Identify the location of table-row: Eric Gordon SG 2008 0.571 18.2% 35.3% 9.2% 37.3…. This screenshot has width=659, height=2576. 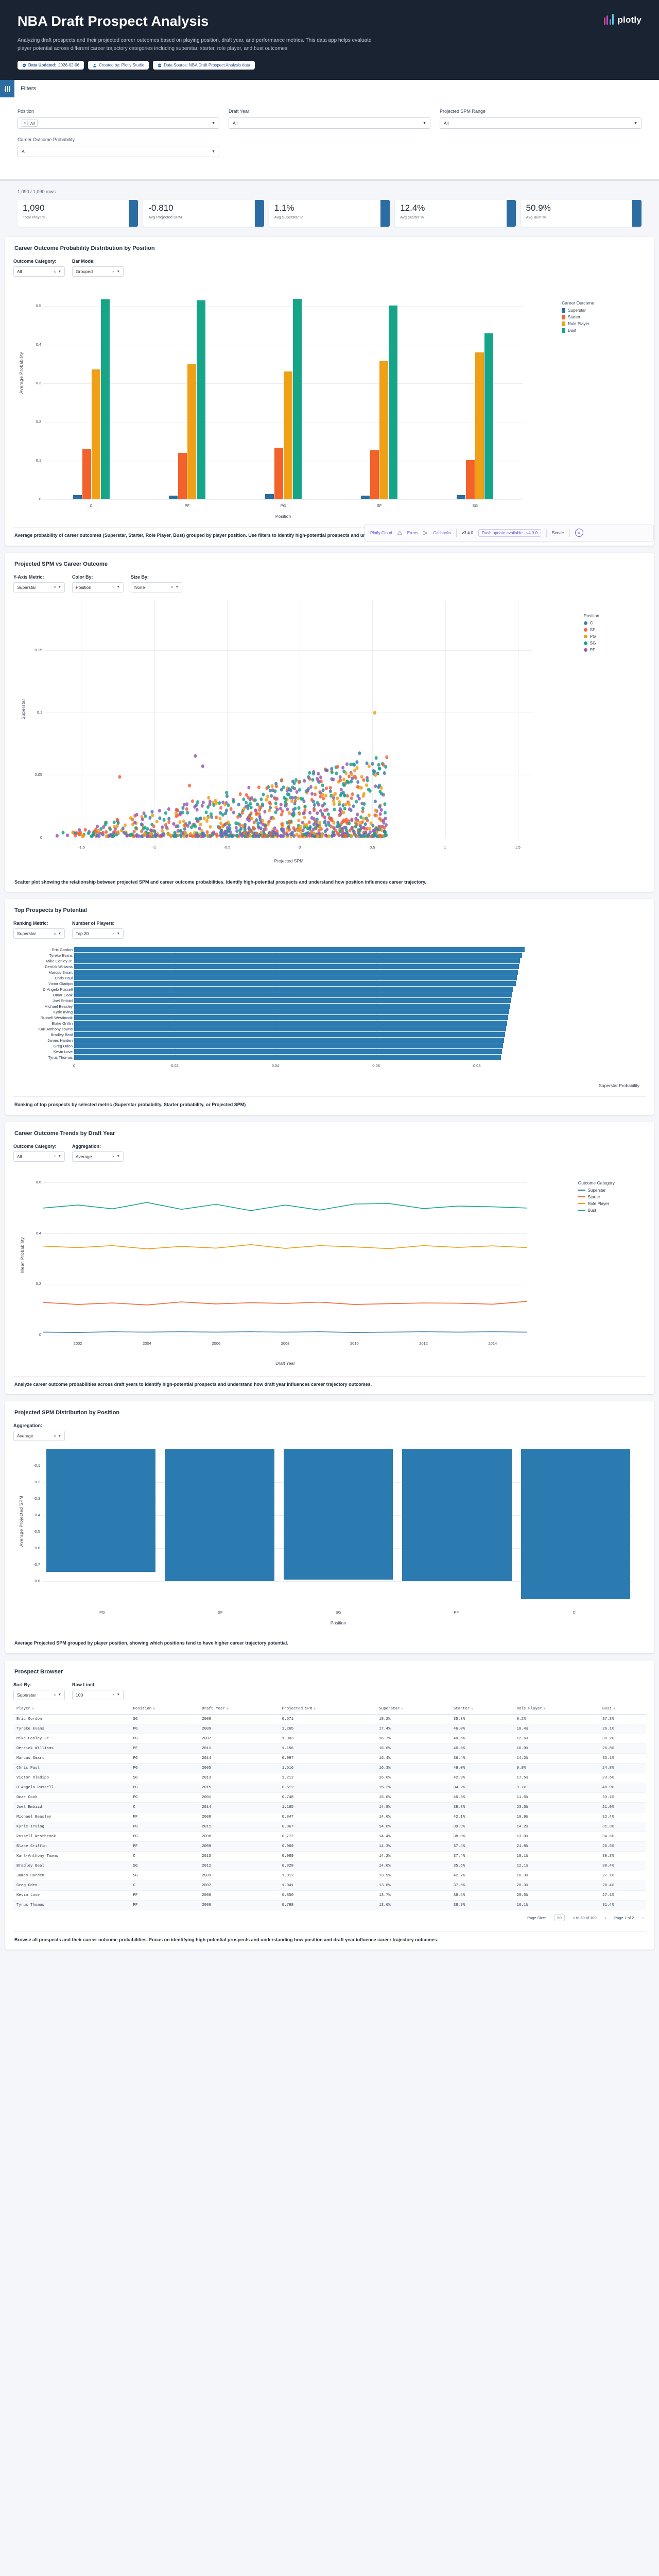
(329, 1719).